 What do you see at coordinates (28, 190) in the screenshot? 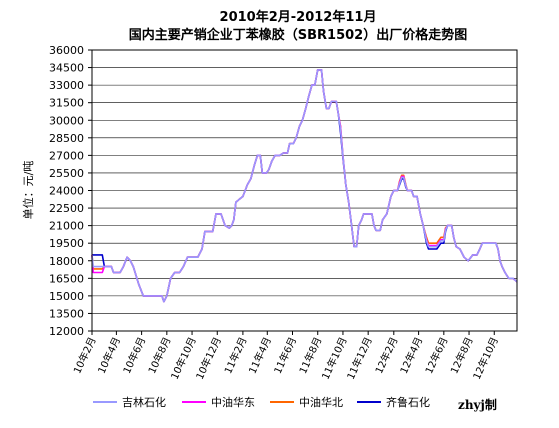
I see `y-axis-label: 单位：元/吨` at bounding box center [28, 190].